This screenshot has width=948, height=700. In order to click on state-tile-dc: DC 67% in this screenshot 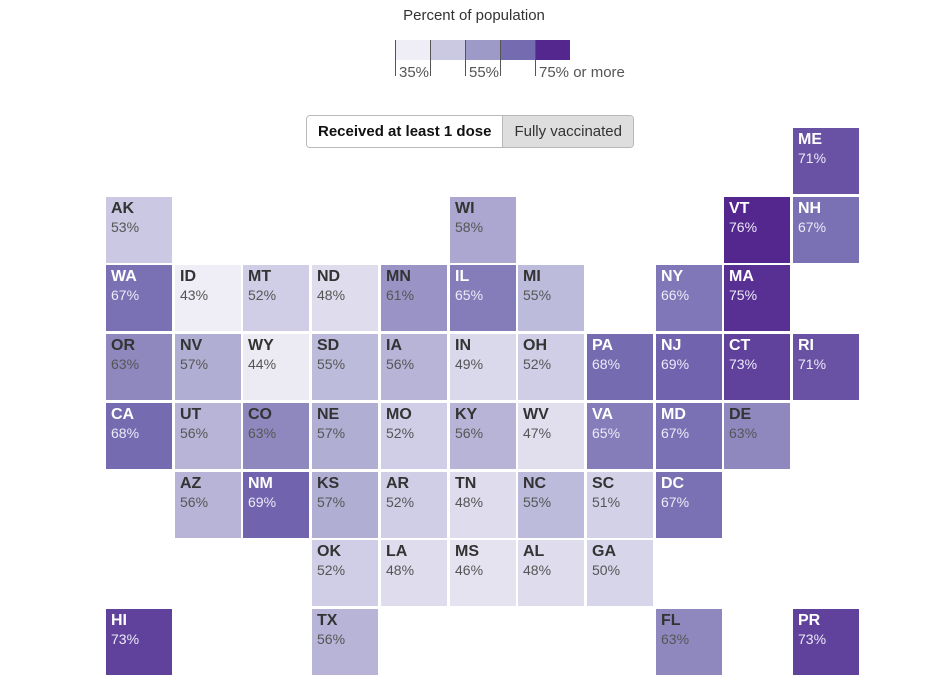, I will do `click(689, 505)`.